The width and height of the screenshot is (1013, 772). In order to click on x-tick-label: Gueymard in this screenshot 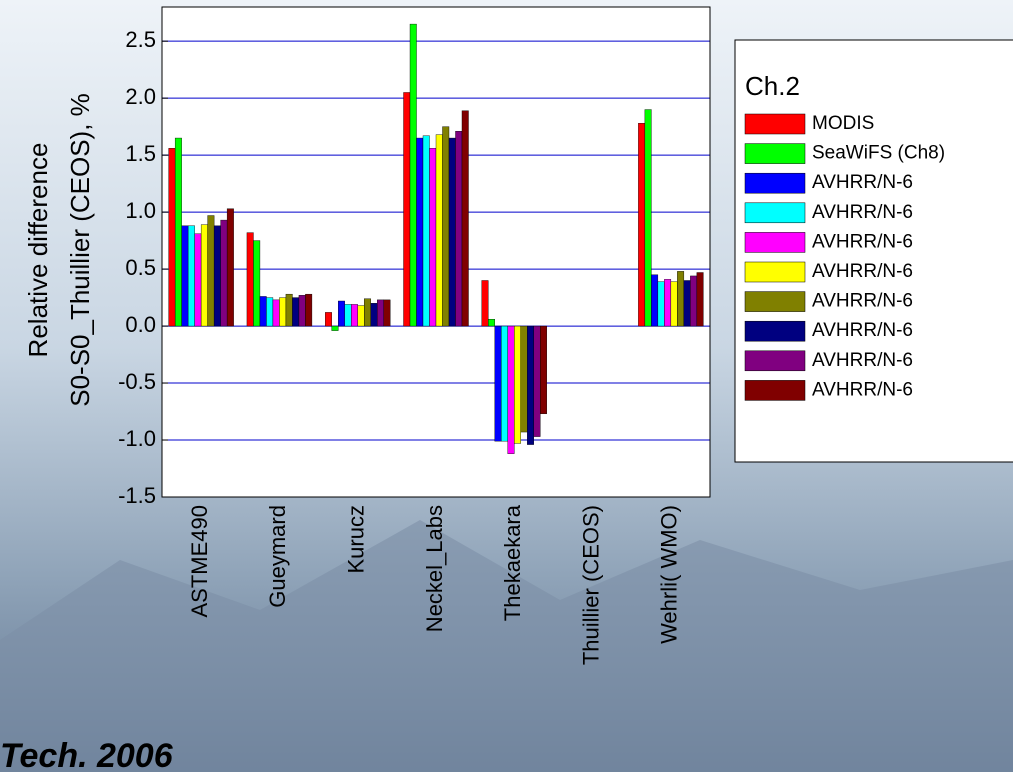, I will do `click(277, 556)`.